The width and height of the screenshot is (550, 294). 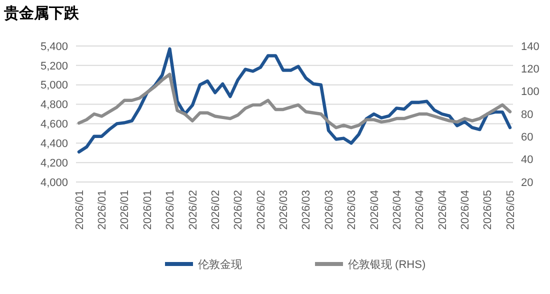 I want to click on legend-label: 伦敦金现, so click(x=220, y=264).